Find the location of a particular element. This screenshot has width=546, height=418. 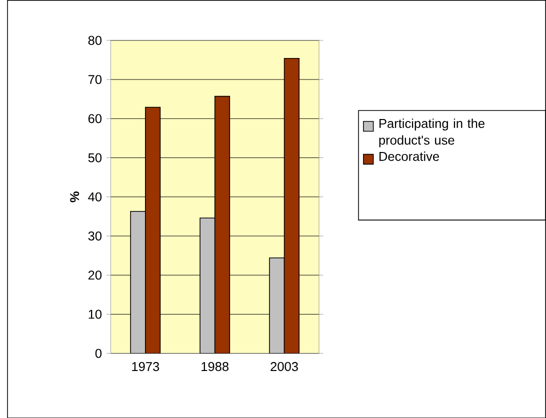

x-tick-label: 1973 is located at coordinates (146, 366).